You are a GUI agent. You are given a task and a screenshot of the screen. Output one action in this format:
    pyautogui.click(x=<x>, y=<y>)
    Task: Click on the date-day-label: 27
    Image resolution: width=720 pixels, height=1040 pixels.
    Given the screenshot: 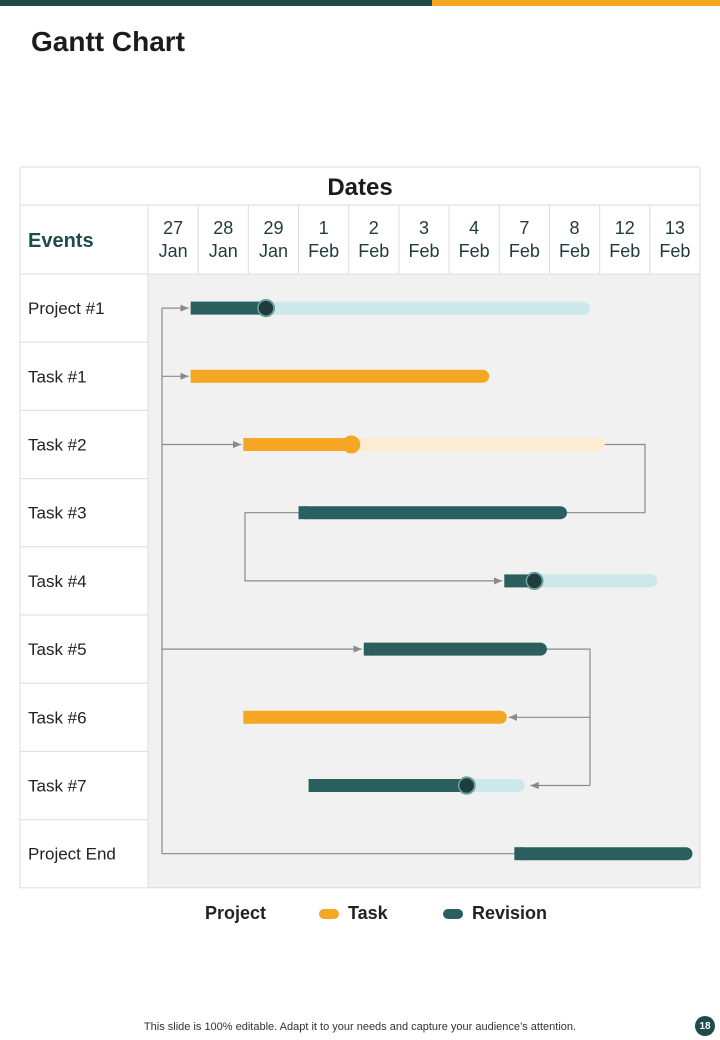 What is the action you would take?
    pyautogui.click(x=173, y=228)
    